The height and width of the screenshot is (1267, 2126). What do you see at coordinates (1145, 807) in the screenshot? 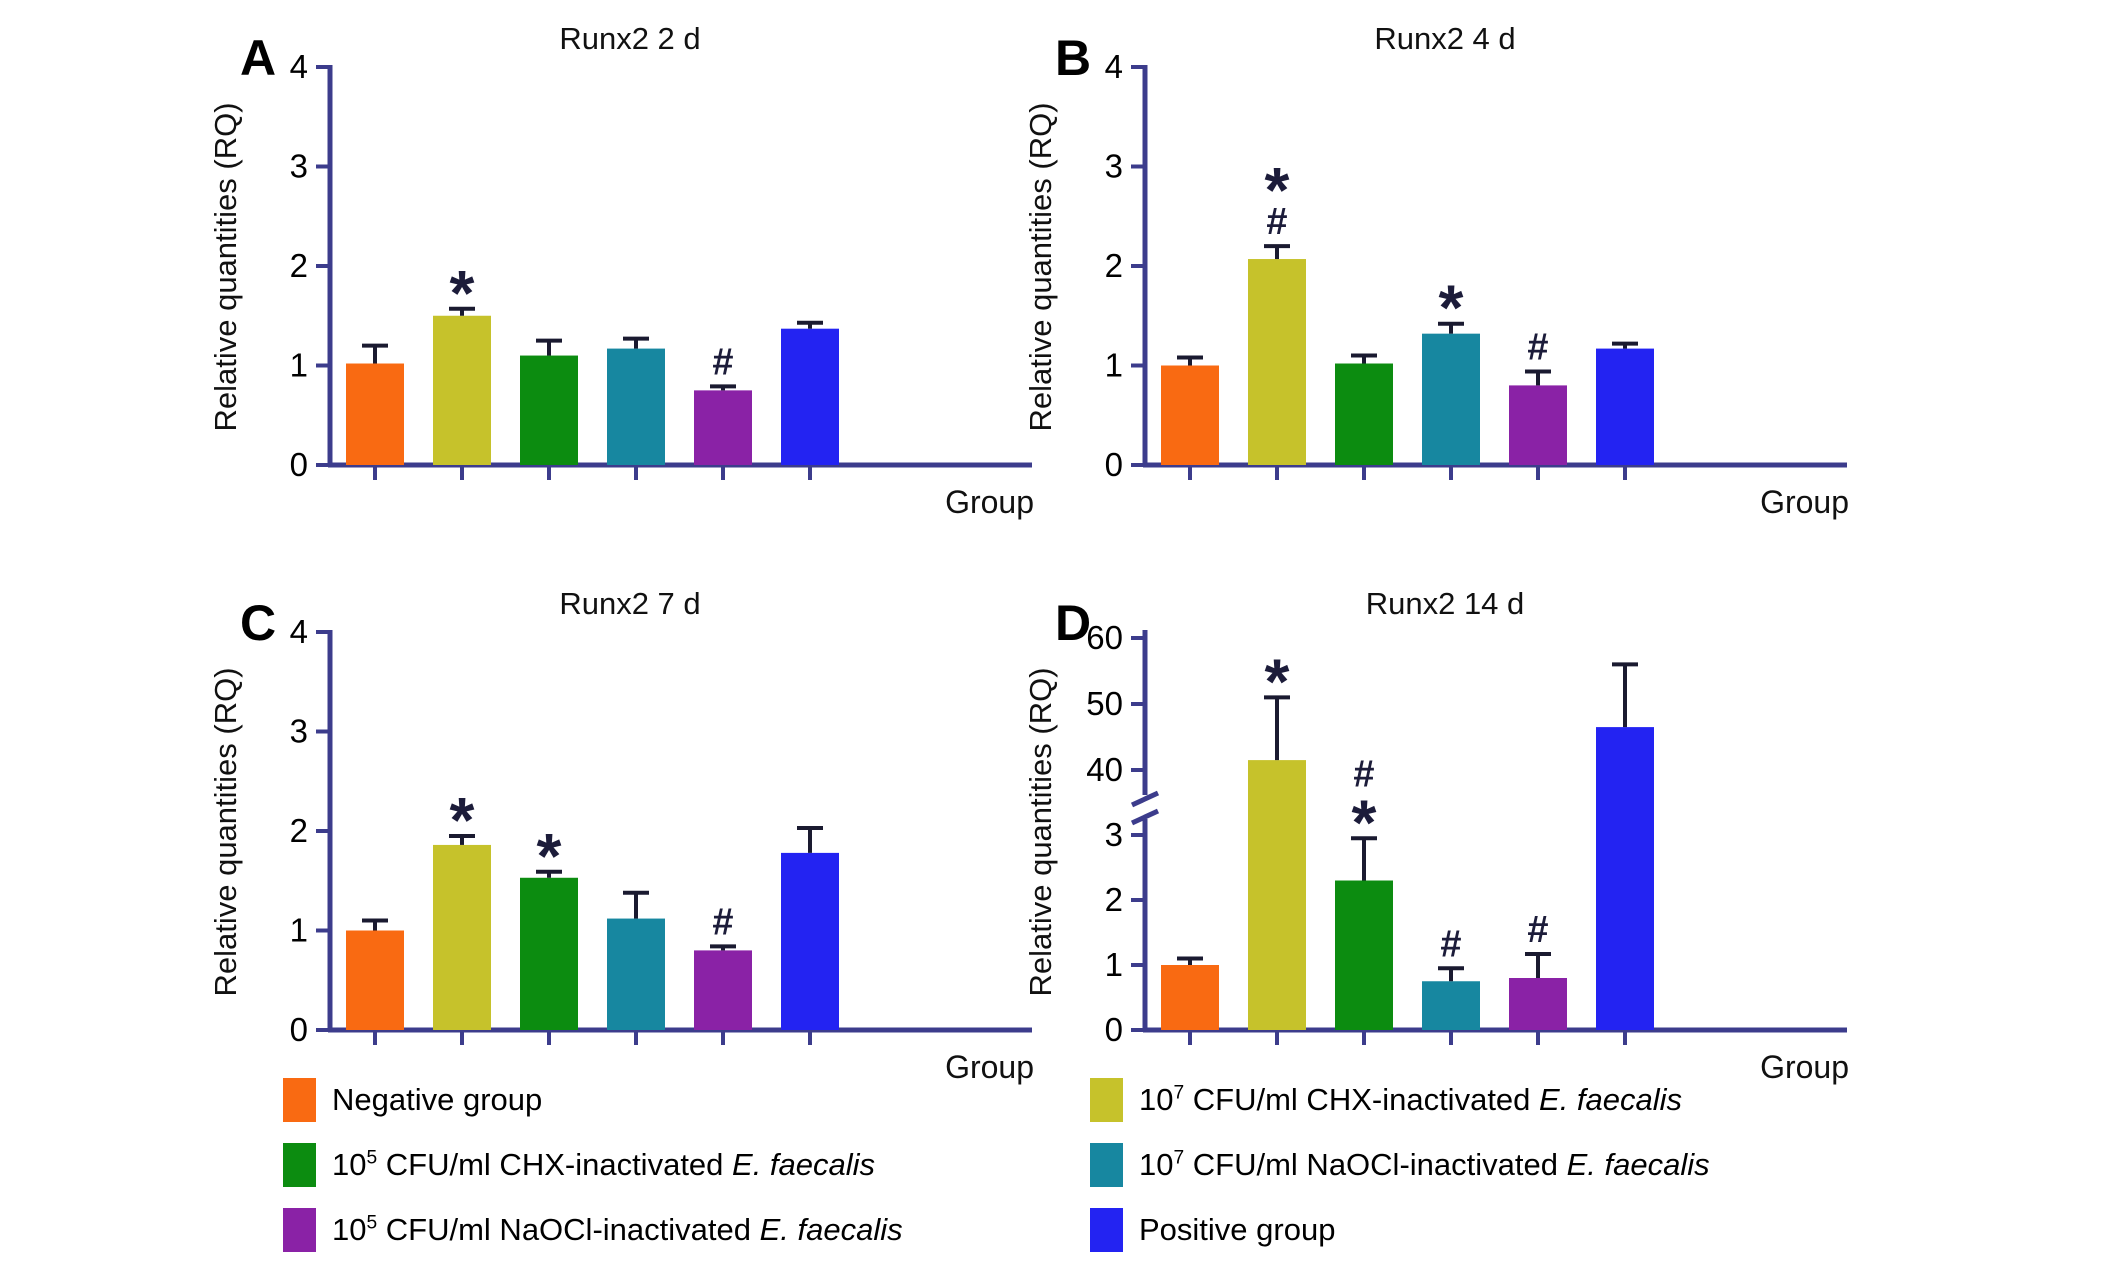
I see `axis-break-gap` at bounding box center [1145, 807].